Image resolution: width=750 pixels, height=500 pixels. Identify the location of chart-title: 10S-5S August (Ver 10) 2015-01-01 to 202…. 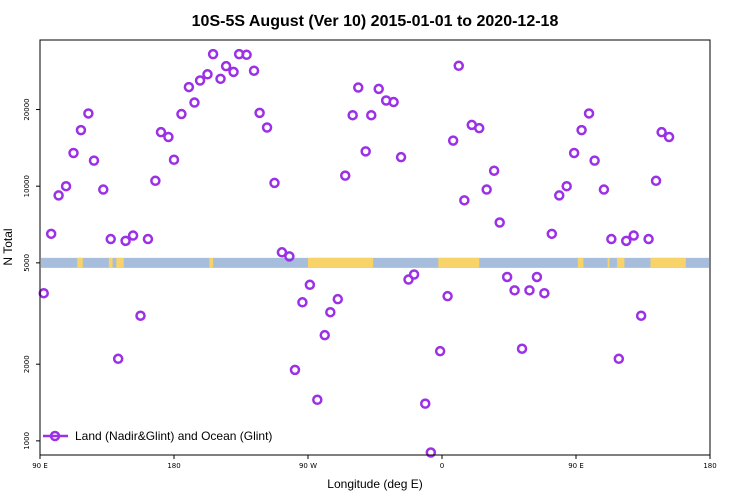
(375, 21).